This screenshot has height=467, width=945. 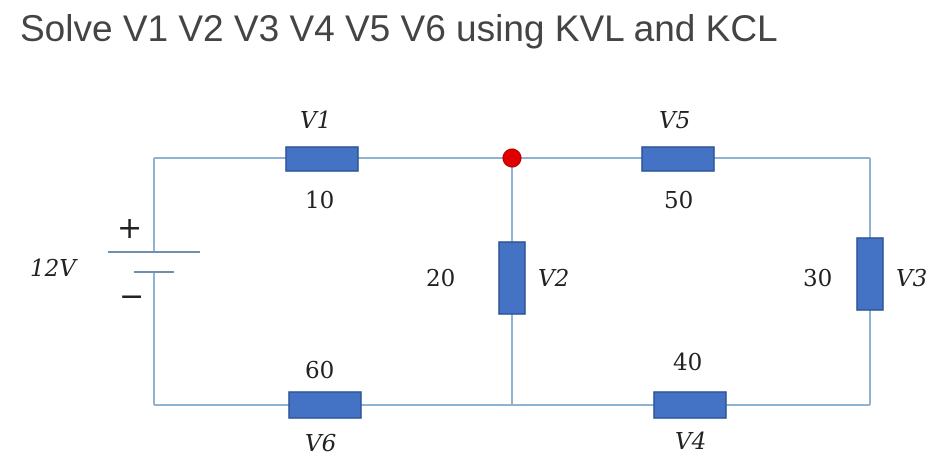 I want to click on r1-value-label: 10, so click(x=319, y=201).